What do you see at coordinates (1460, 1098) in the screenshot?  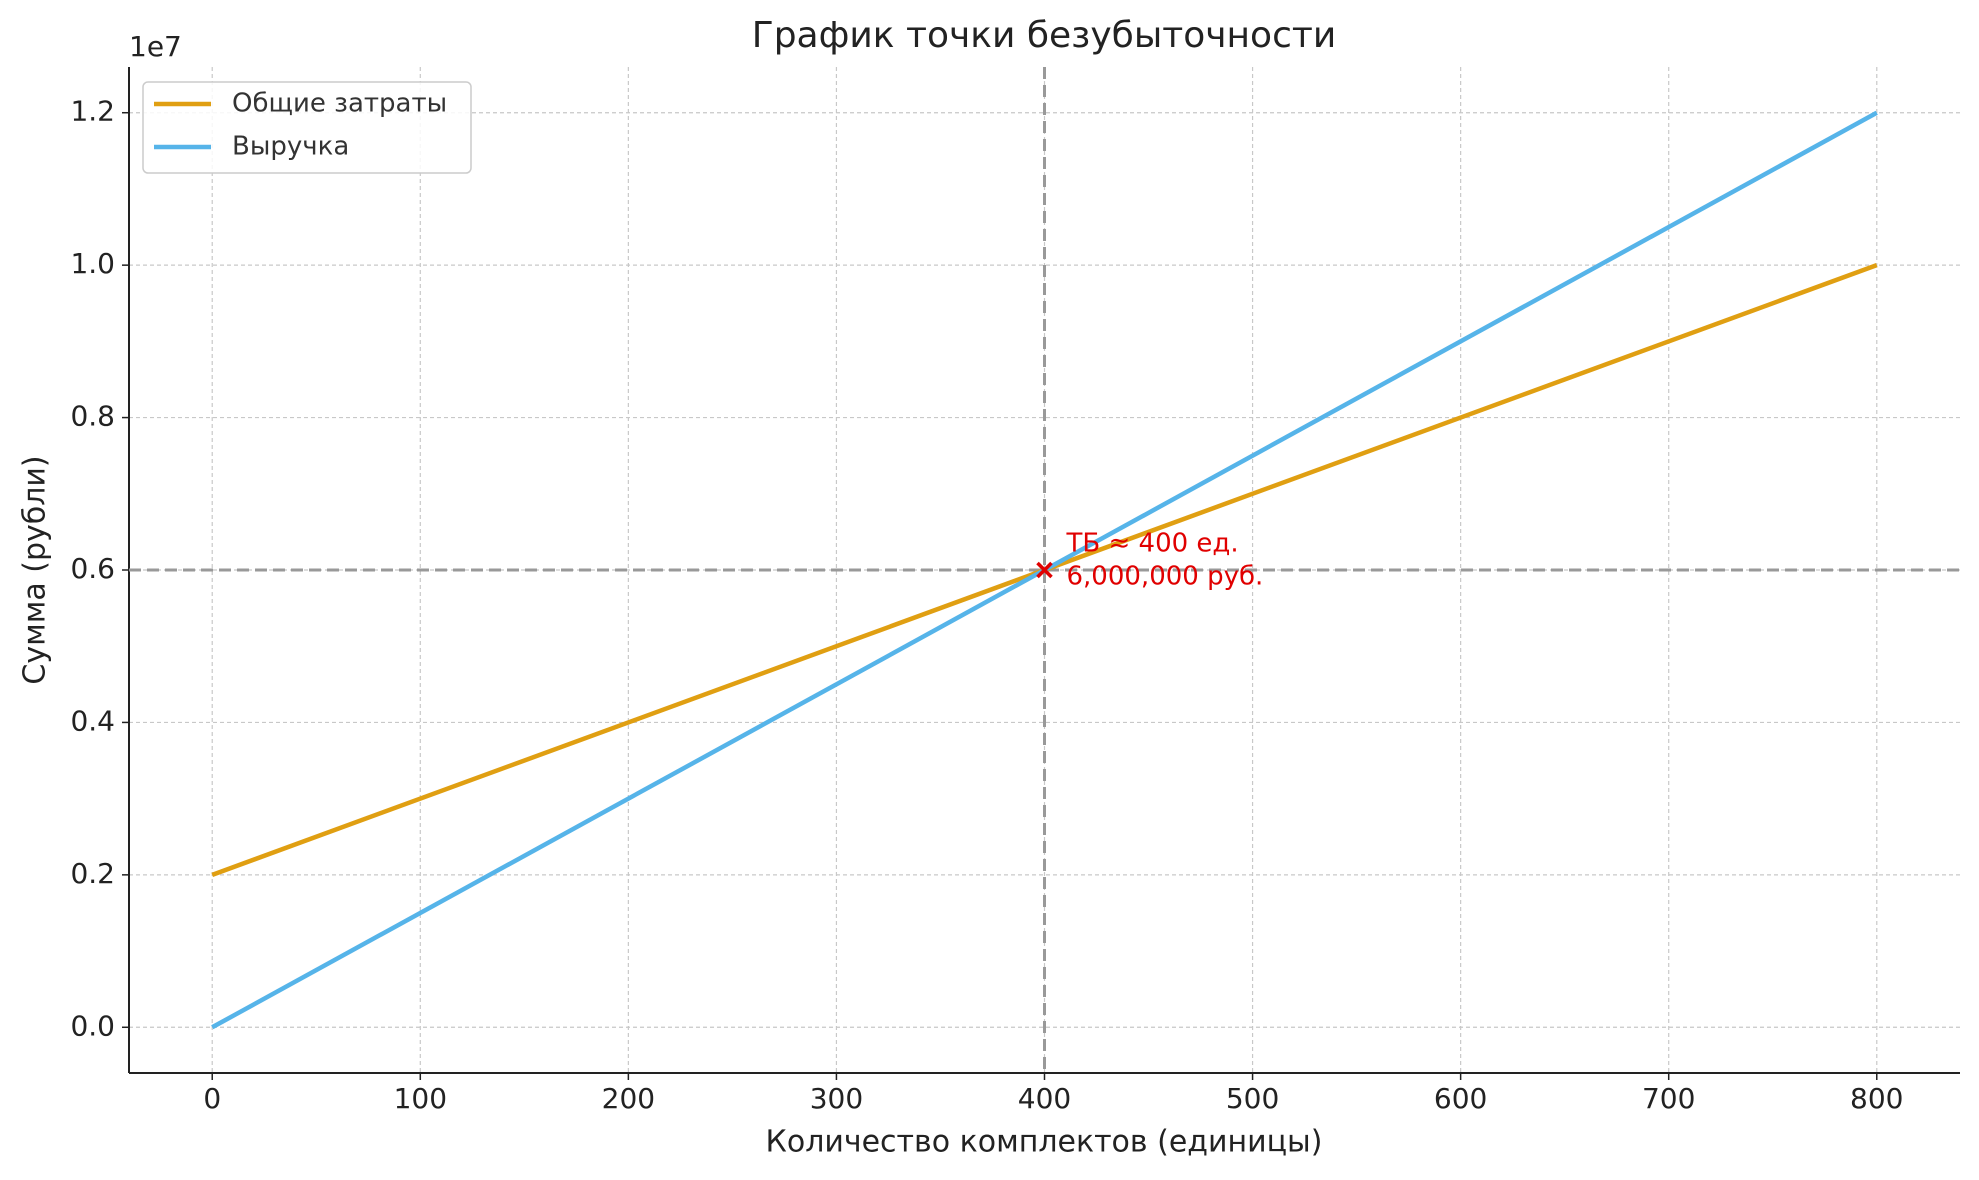 I see `x-tick-label: 600` at bounding box center [1460, 1098].